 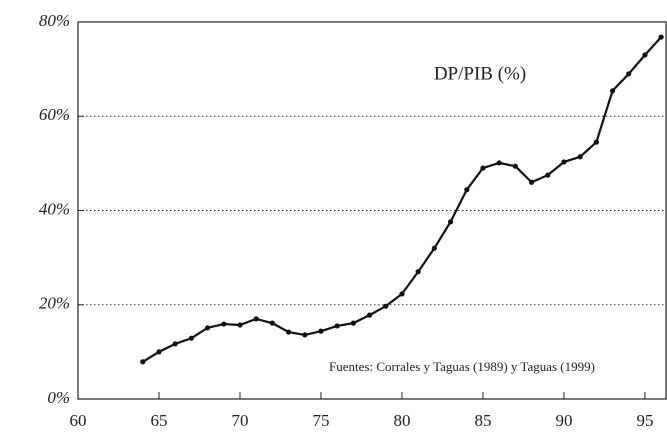 What do you see at coordinates (482, 420) in the screenshot?
I see `x-tick-label: 85` at bounding box center [482, 420].